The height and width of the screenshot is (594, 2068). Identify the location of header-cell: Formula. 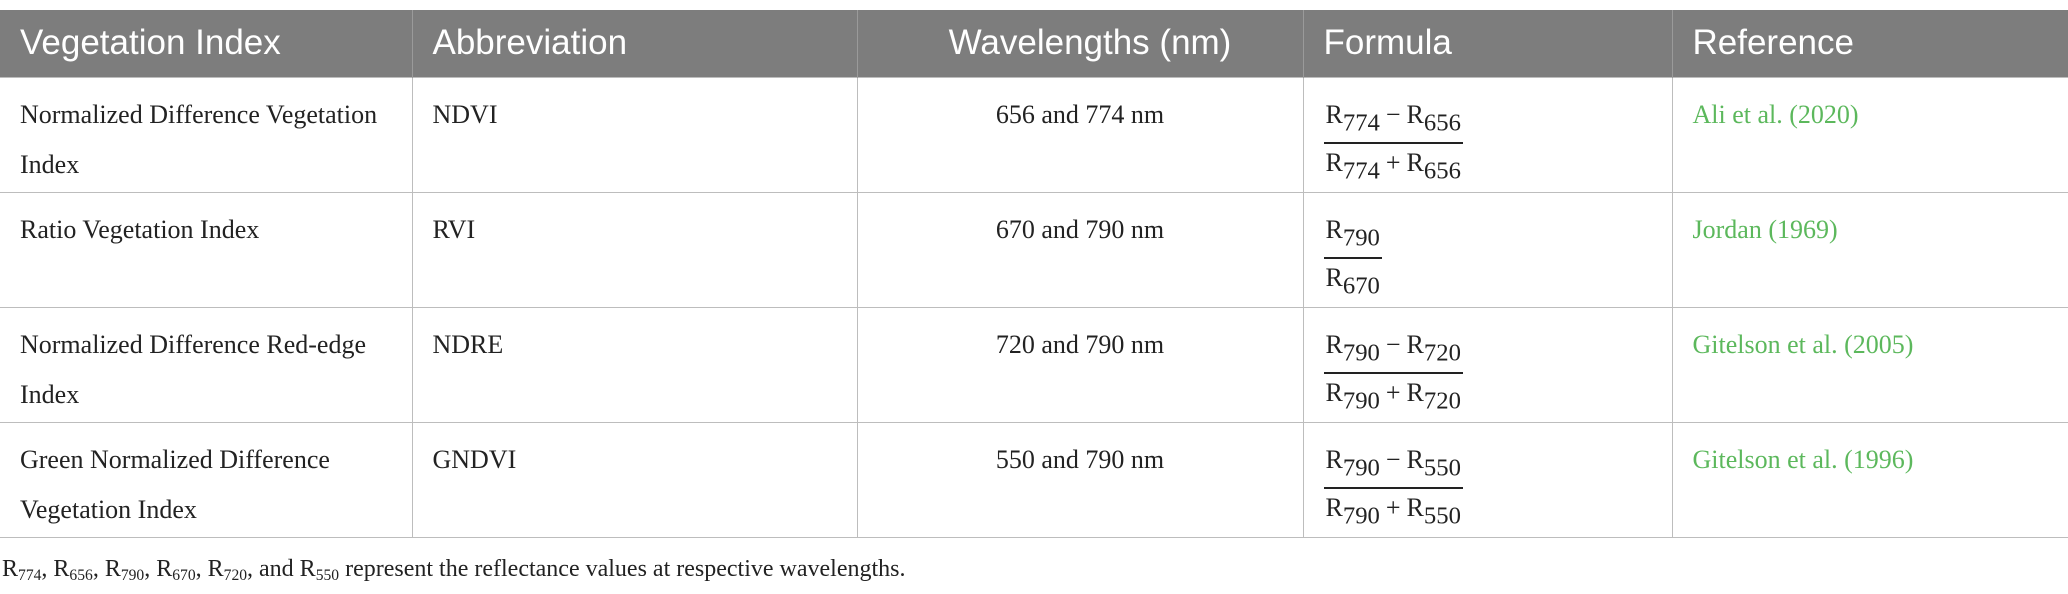
(1487, 43).